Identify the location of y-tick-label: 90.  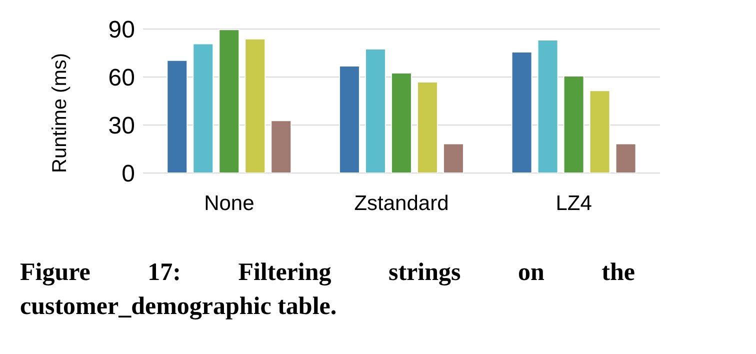
(121, 30).